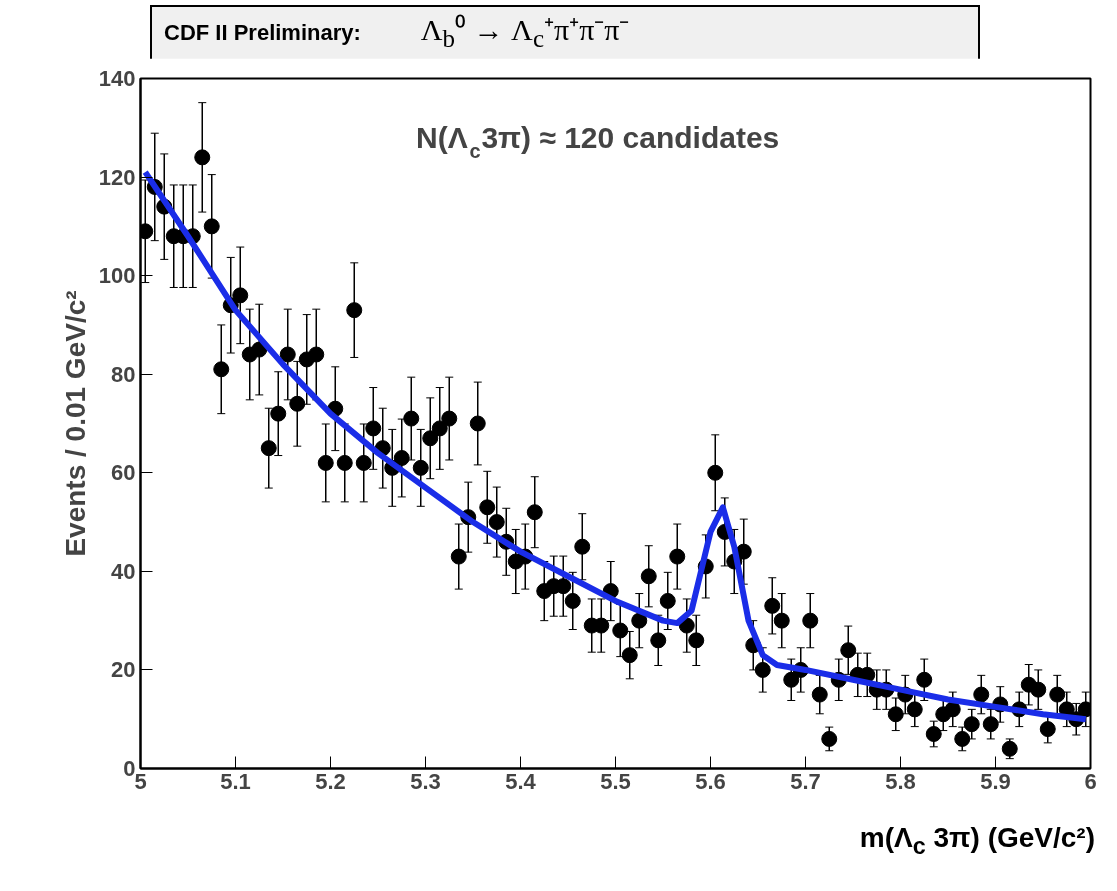  What do you see at coordinates (75, 423) in the screenshot?
I see `y-axis-title: Events / 0.01 GeV/c²` at bounding box center [75, 423].